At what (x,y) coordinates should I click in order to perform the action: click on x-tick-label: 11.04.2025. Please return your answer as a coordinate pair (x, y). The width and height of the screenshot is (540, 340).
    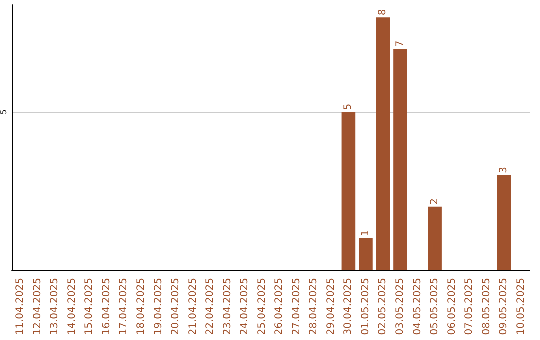
    Looking at the image, I should click on (20, 307).